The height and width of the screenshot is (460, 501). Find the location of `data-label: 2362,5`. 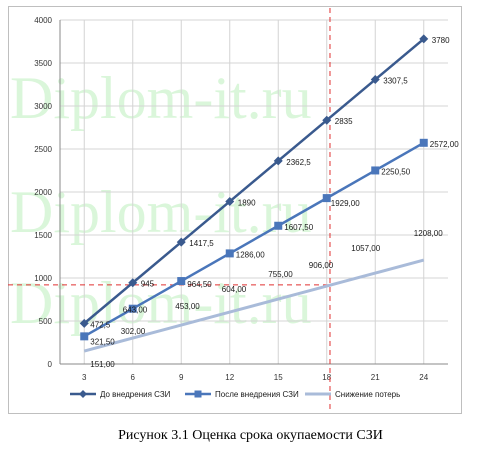

data-label: 2362,5 is located at coordinates (298, 162).